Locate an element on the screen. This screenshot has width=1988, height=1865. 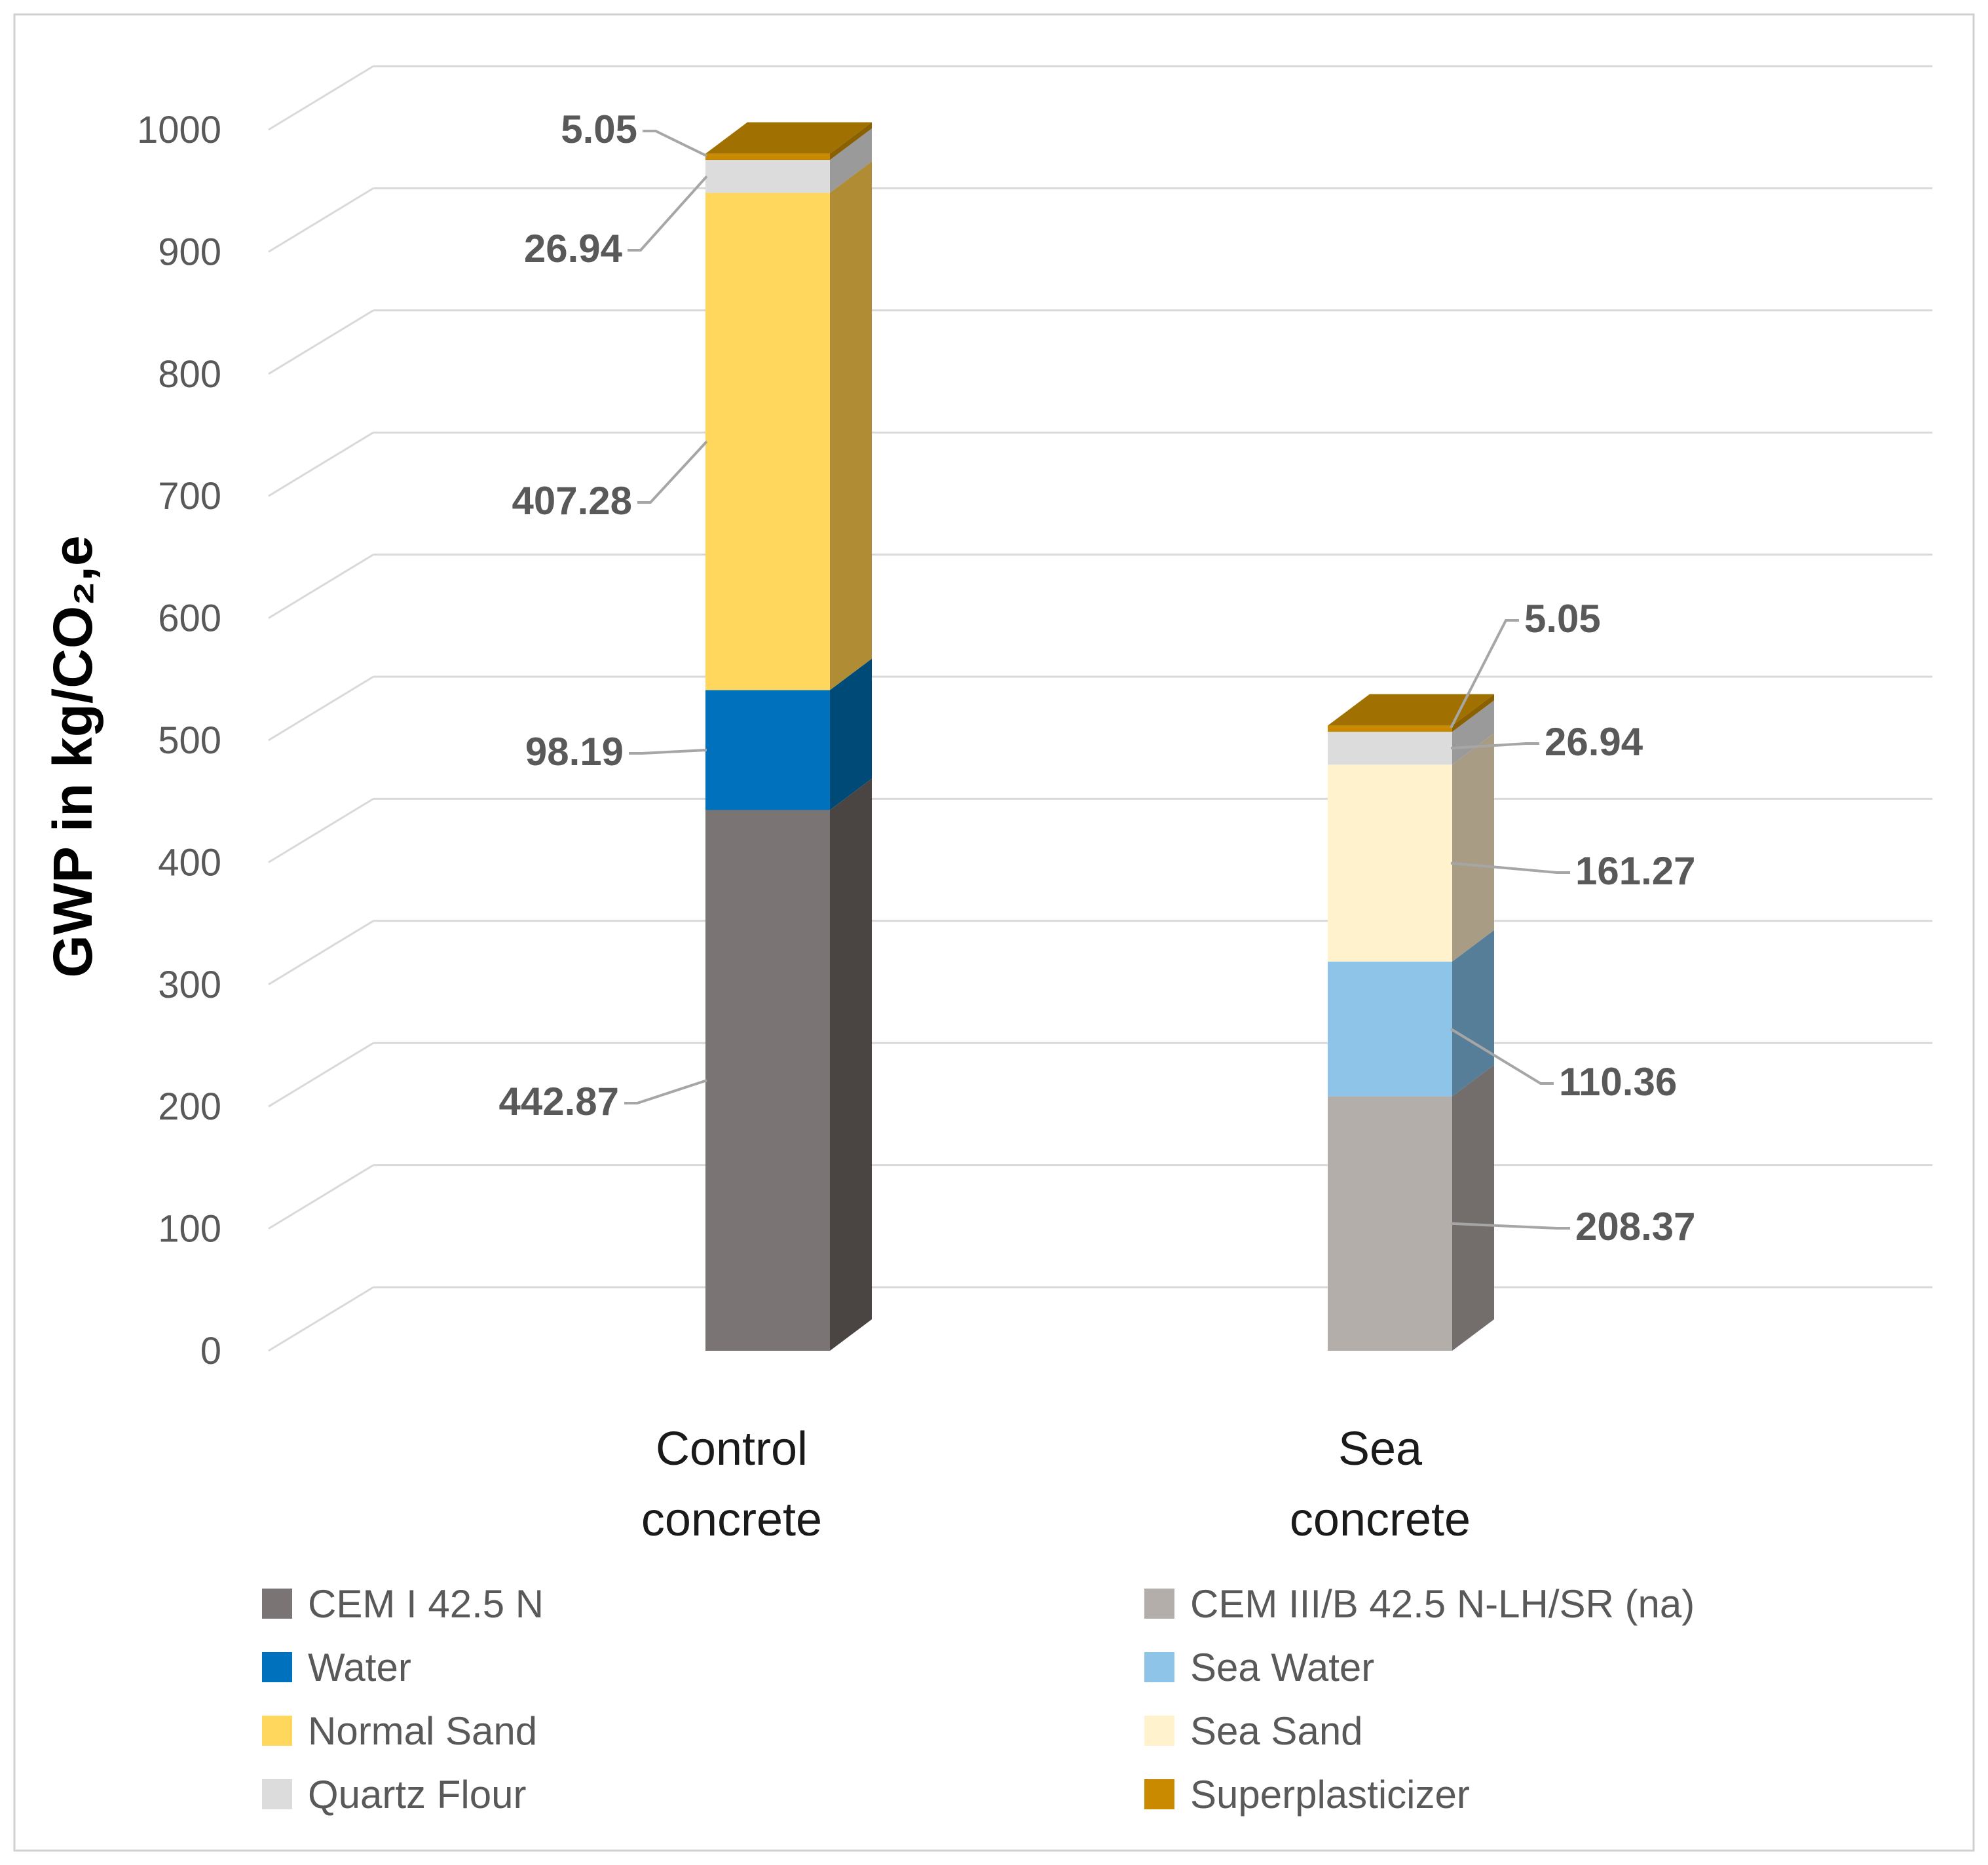
legend-item: CEM I 42.5 N is located at coordinates (403, 1603).